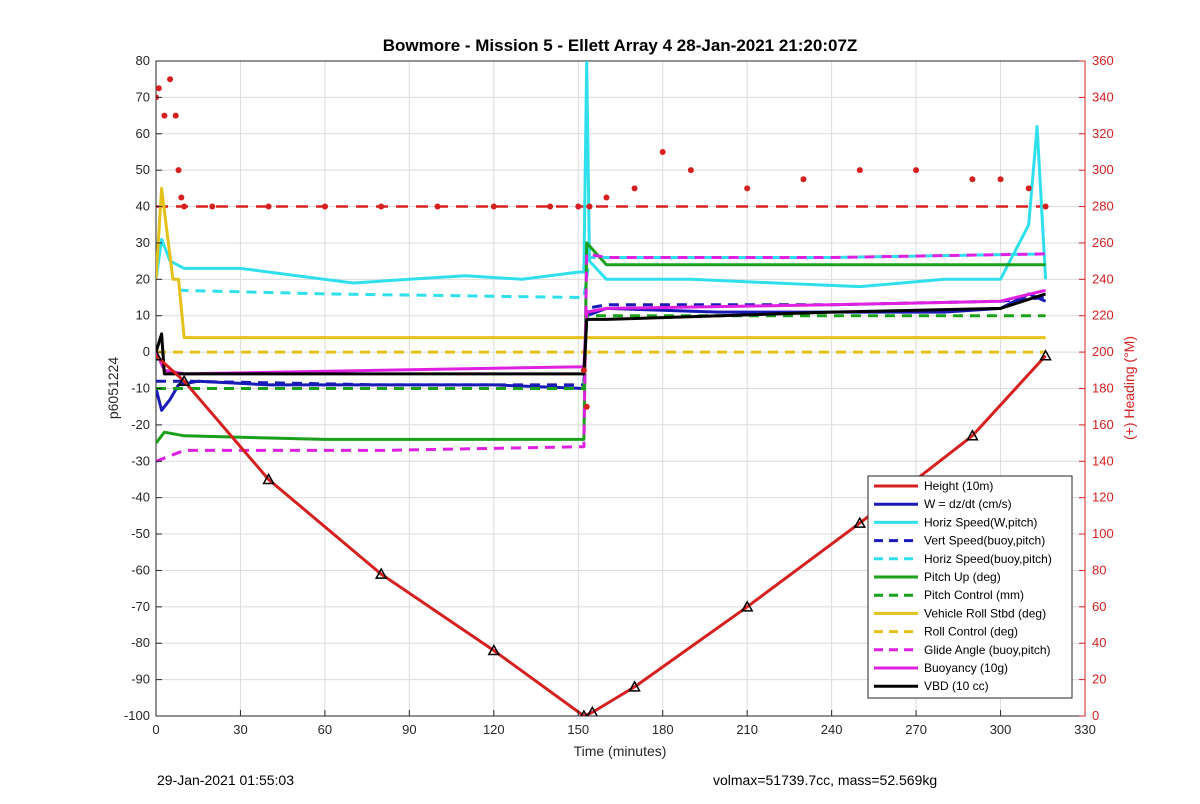  What do you see at coordinates (1103, 133) in the screenshot?
I see `y2-tick-label: 320` at bounding box center [1103, 133].